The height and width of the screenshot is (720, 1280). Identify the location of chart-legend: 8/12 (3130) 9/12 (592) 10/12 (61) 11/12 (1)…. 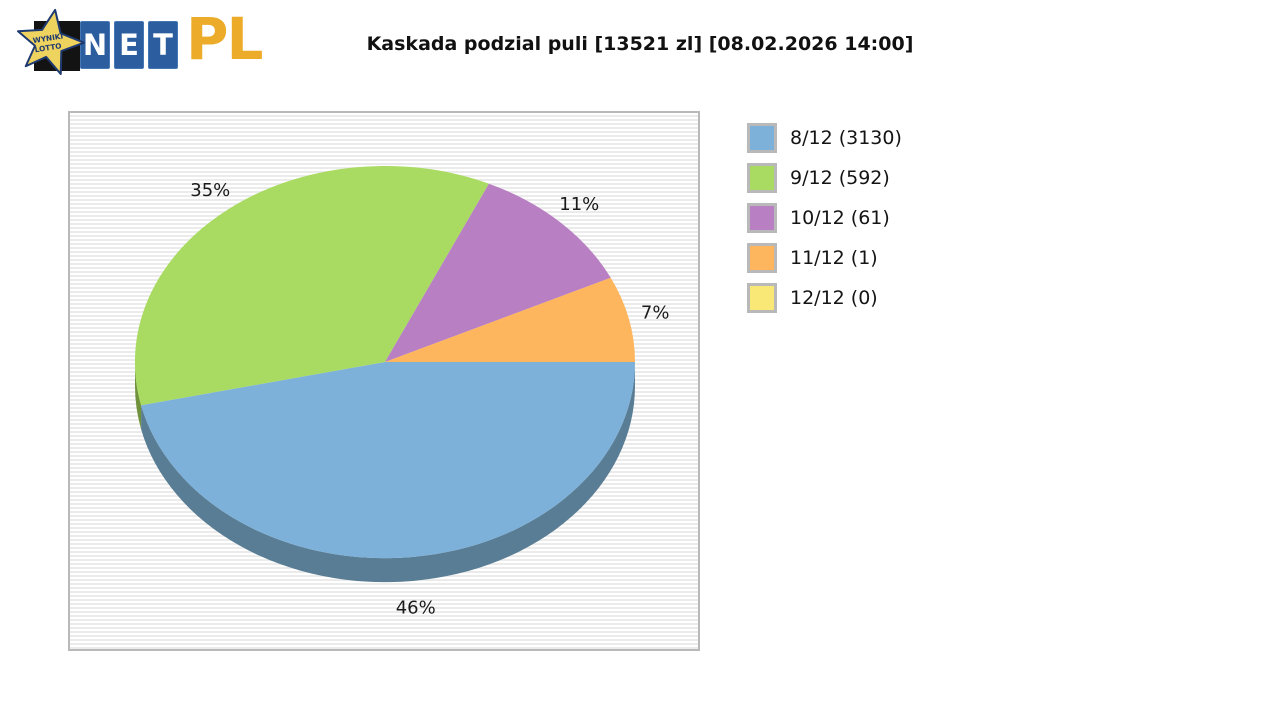
(824, 223).